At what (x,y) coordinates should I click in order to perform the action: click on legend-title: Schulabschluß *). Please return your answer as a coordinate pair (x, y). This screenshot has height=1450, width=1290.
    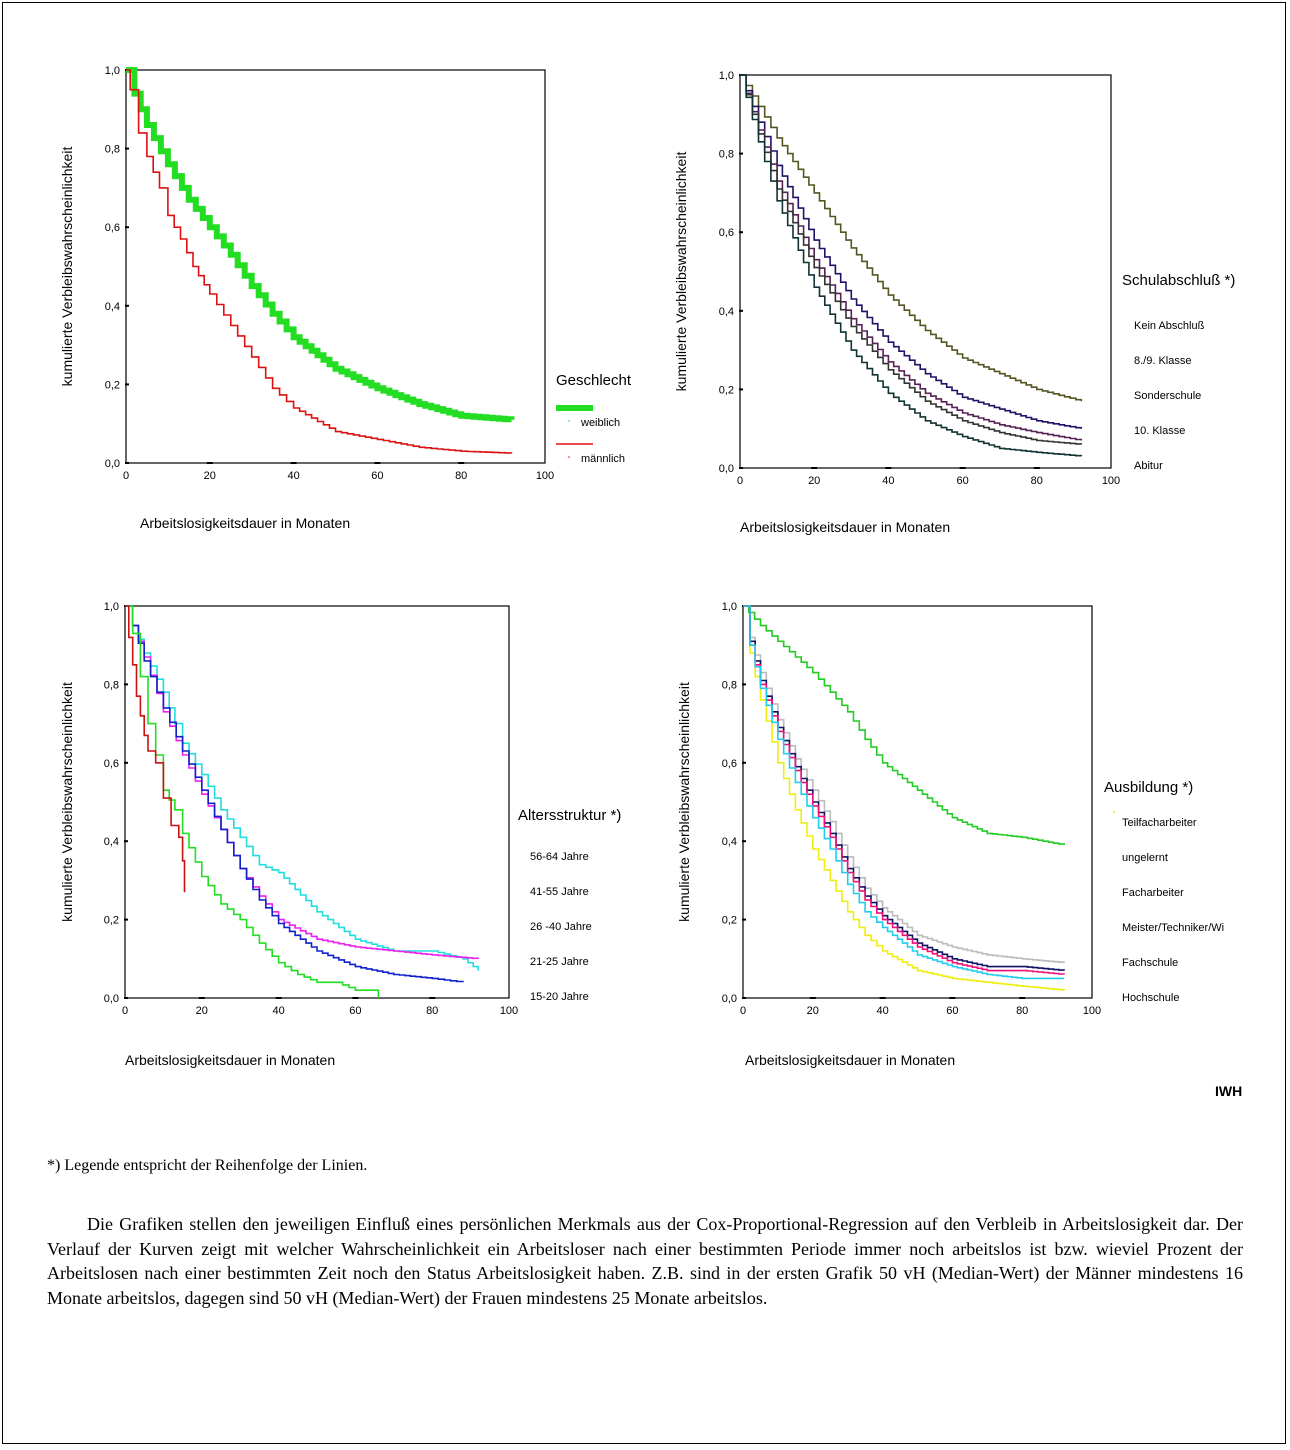
    Looking at the image, I should click on (1178, 280).